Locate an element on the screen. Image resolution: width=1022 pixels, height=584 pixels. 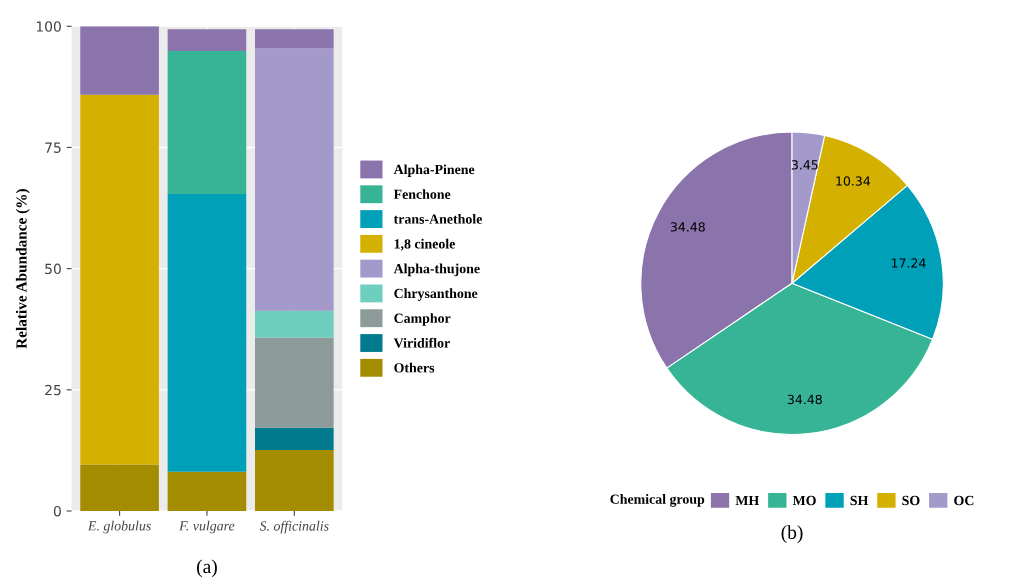
legend-label: Fenchone is located at coordinates (422, 194).